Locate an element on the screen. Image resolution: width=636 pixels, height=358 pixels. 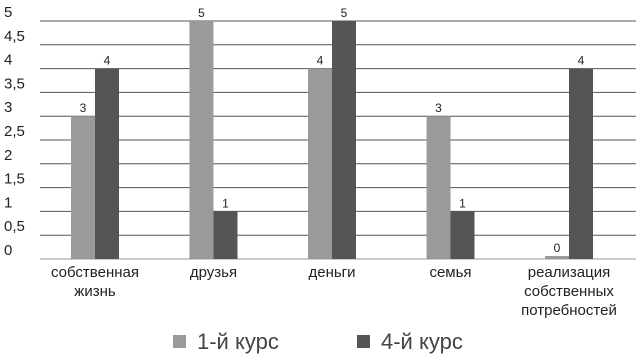
legend-label: 1-й курс is located at coordinates (238, 341).